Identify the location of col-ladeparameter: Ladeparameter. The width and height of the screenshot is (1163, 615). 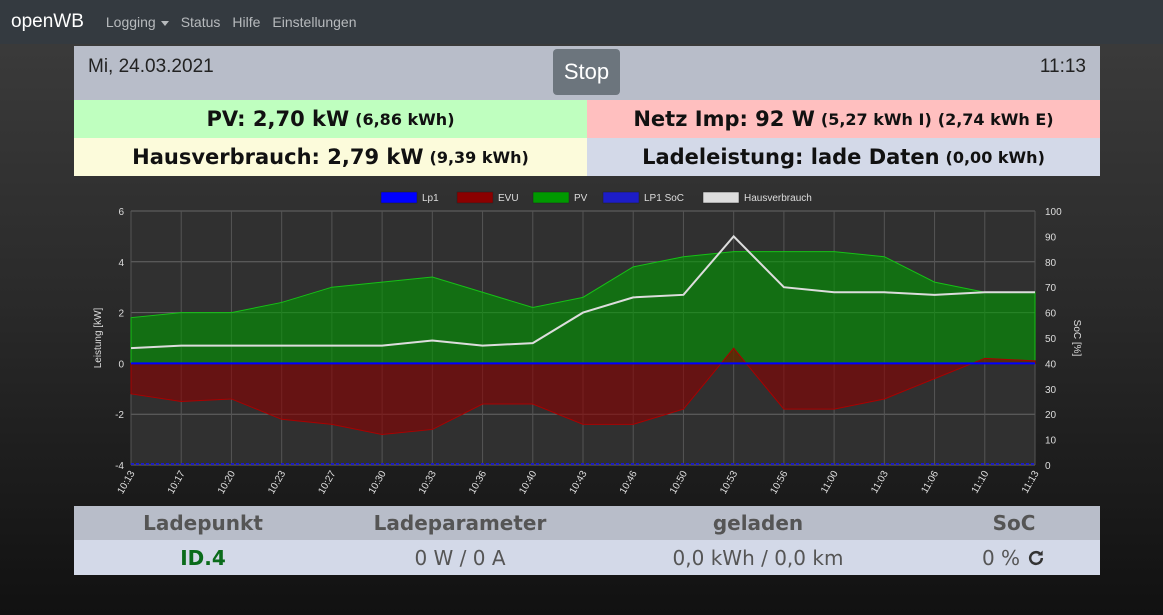
(460, 523).